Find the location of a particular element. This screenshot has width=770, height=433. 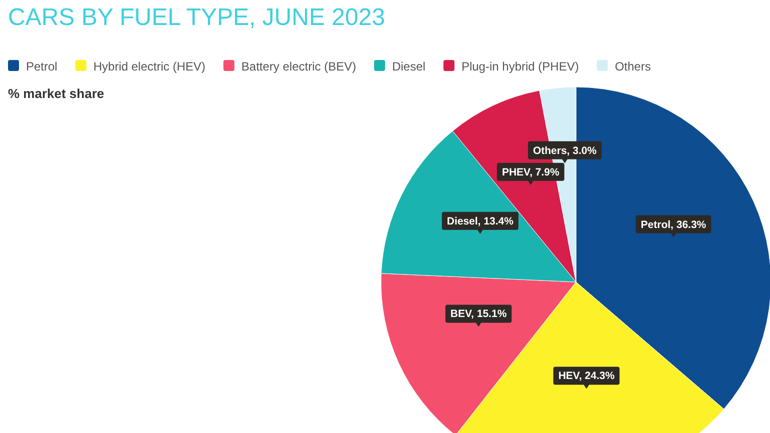

data-label: Others, 3.0% is located at coordinates (565, 150).